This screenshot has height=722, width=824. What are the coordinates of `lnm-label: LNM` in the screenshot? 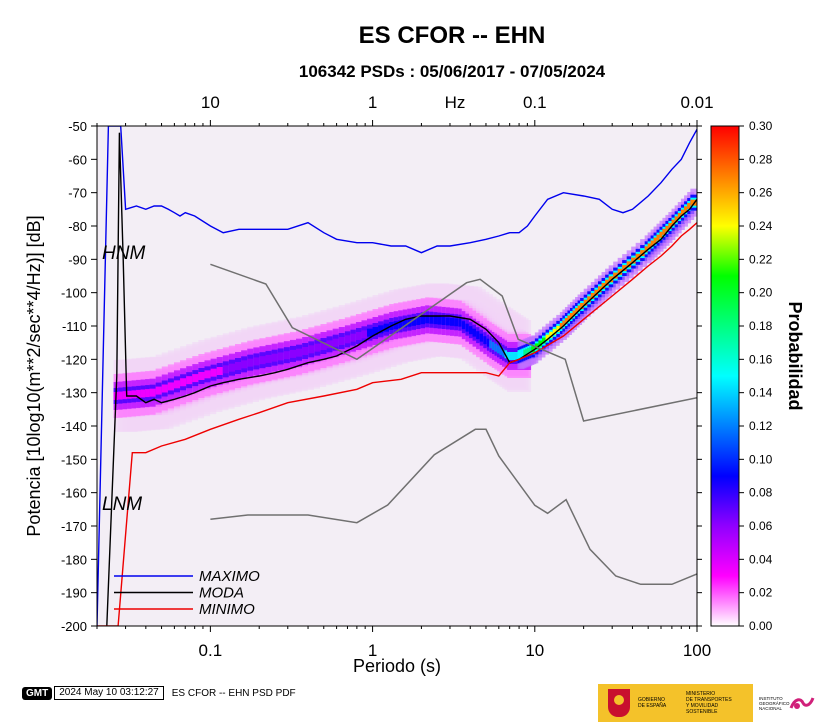 It's located at (122, 504).